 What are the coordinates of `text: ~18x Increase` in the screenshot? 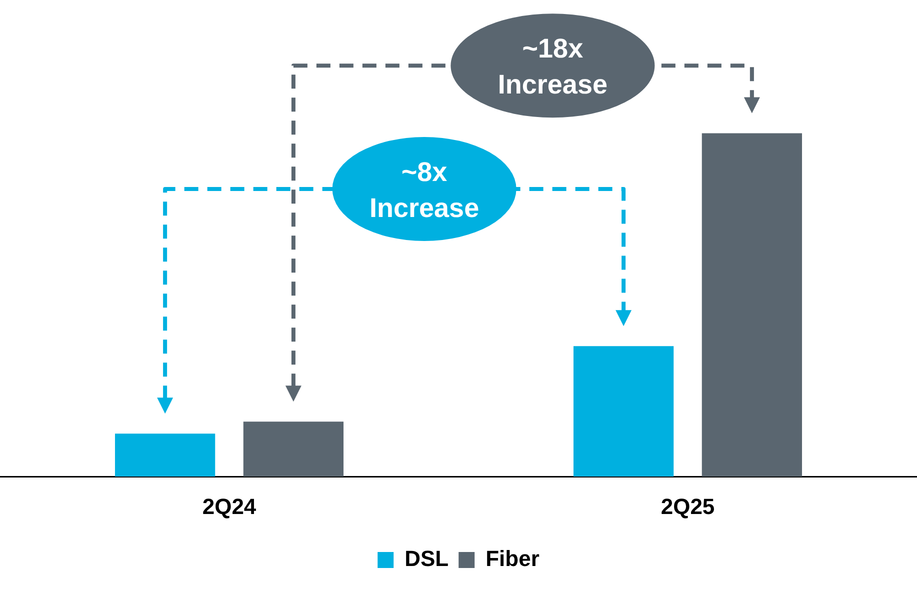 It's located at (553, 67).